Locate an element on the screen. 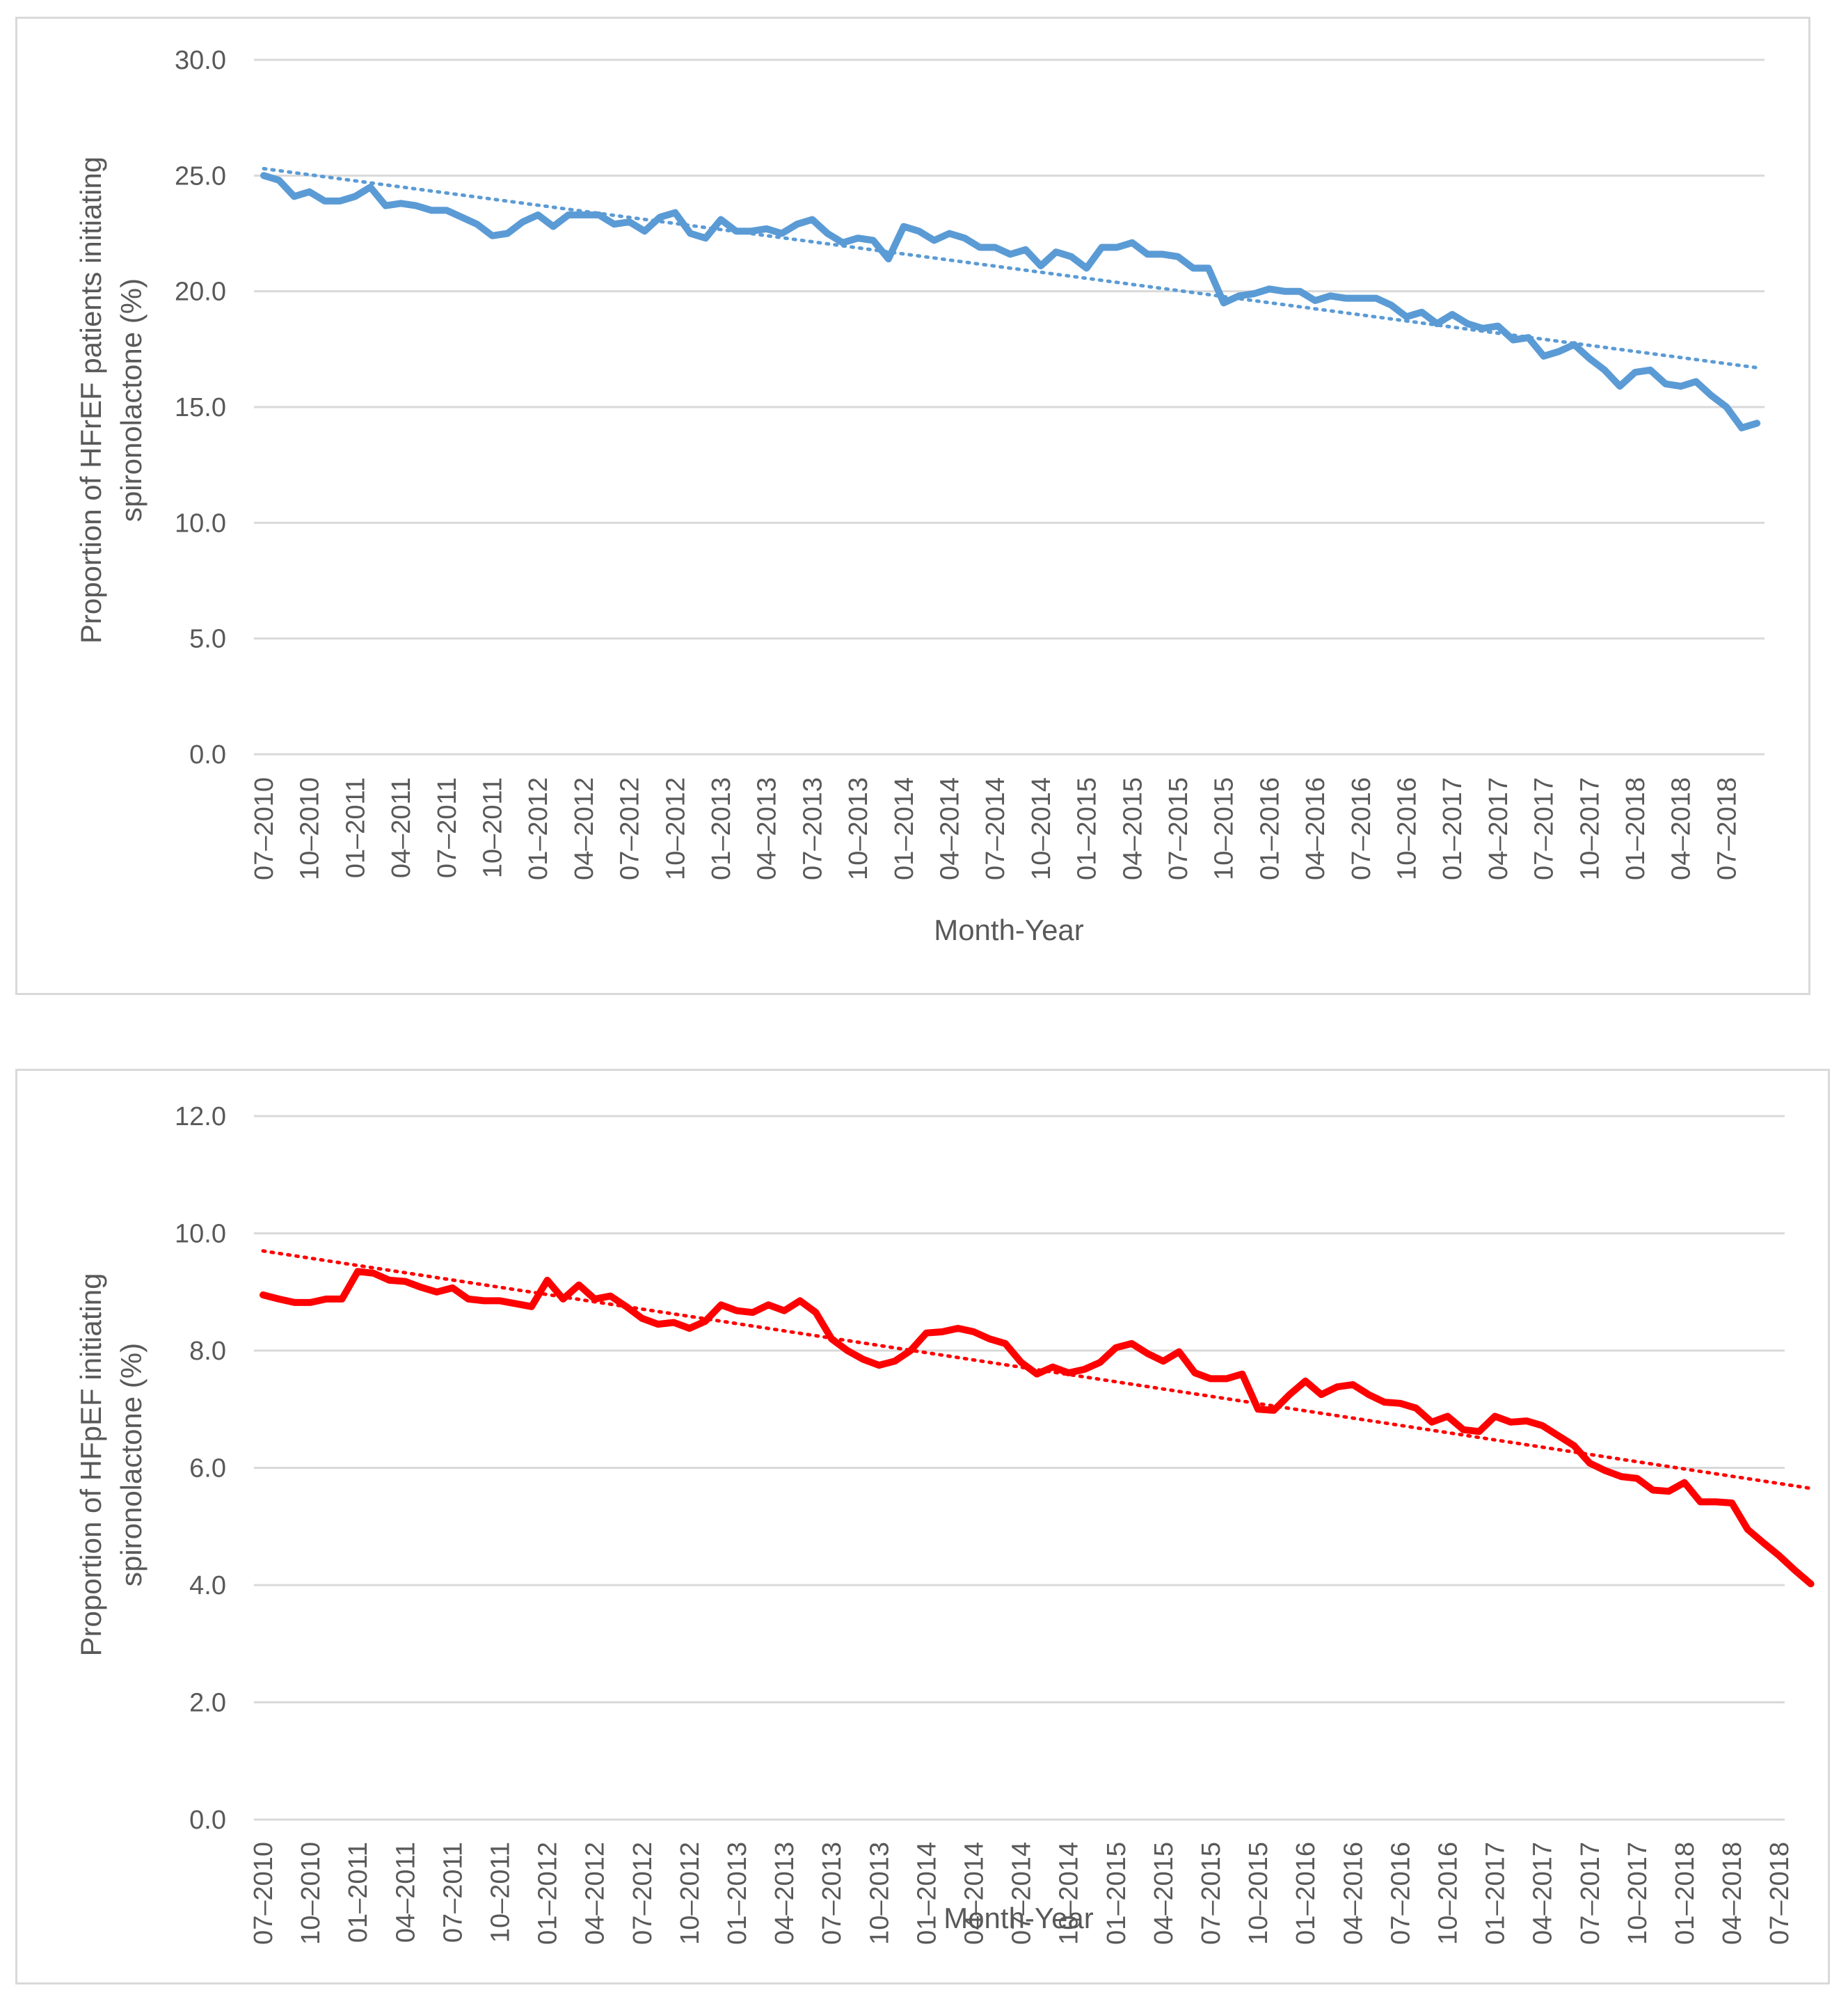 Image resolution: width=1848 pixels, height=1997 pixels. y-axis-title-line1: Proportion of HFrEF patients initiating is located at coordinates (90, 400).